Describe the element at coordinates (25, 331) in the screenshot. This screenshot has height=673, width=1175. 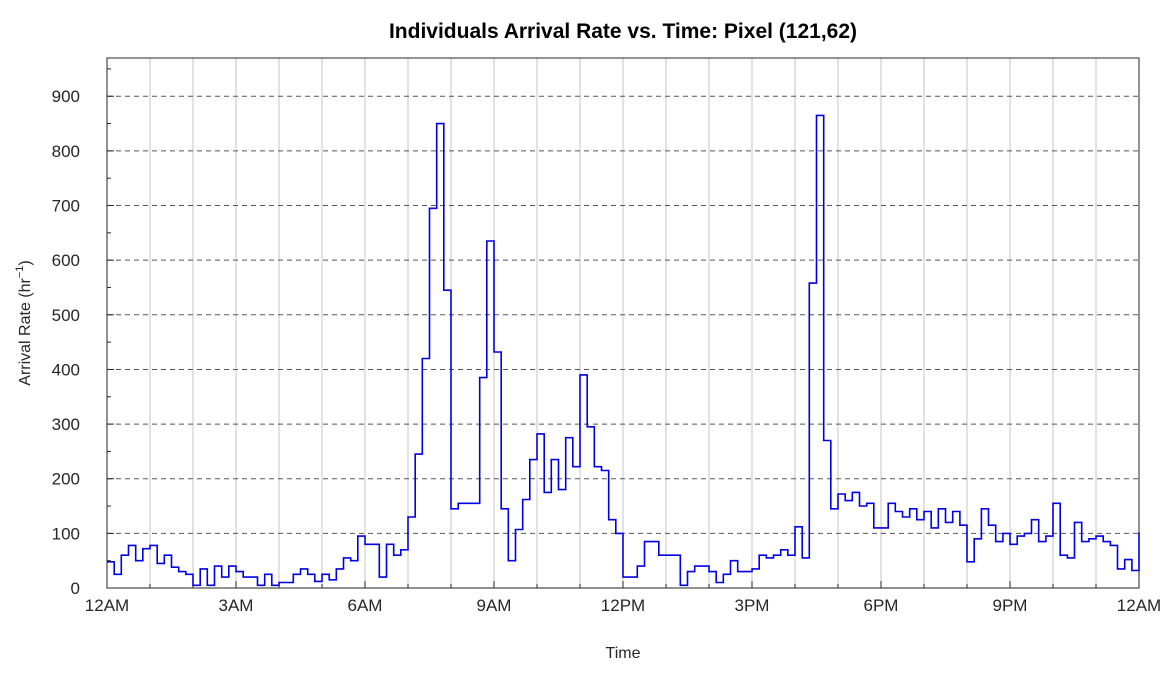
I see `y-axis-label-main: Arrival Rate (hr` at that location.